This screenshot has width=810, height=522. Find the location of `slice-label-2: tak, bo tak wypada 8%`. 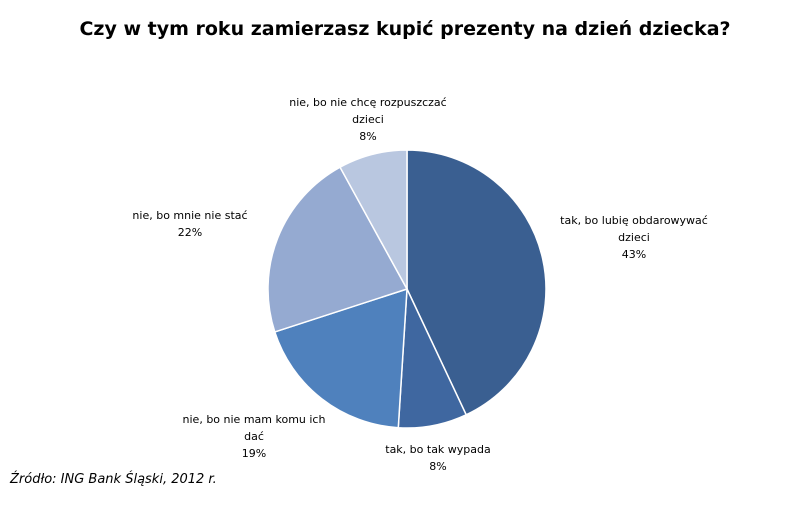

slice-label-2: tak, bo tak wypada 8% is located at coordinates (438, 458).